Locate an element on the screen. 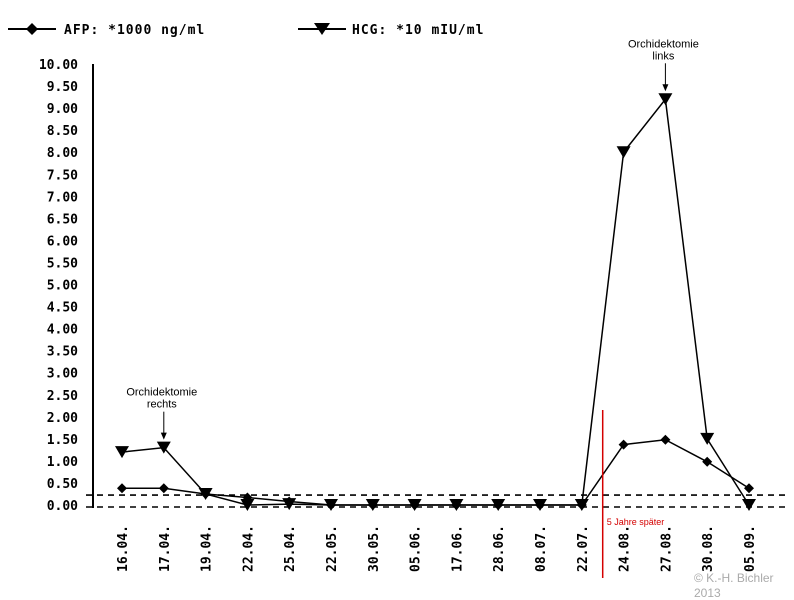 Image resolution: width=794 pixels, height=600 pixels. y-tick-label: 2.50 is located at coordinates (62, 396).